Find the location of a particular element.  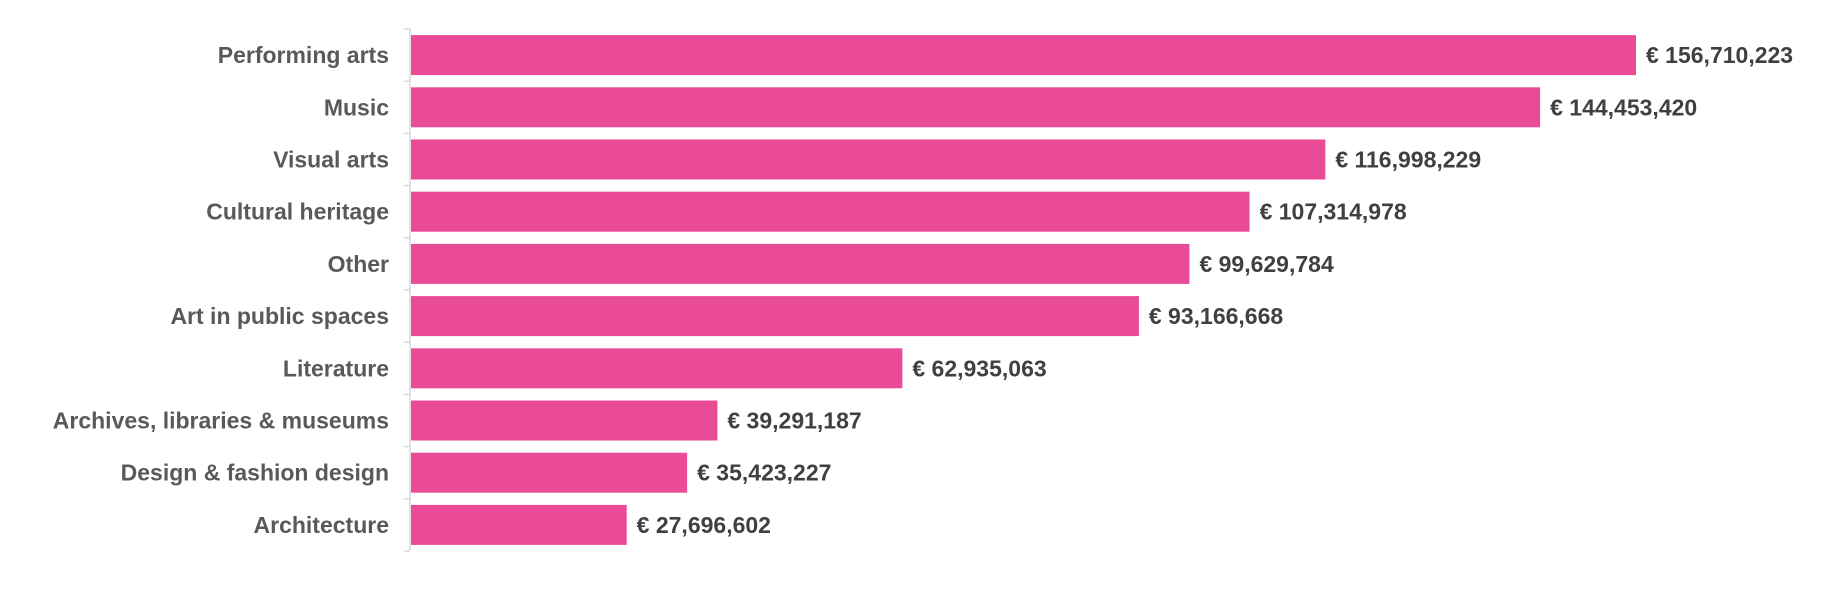

category-label: Other is located at coordinates (358, 264).